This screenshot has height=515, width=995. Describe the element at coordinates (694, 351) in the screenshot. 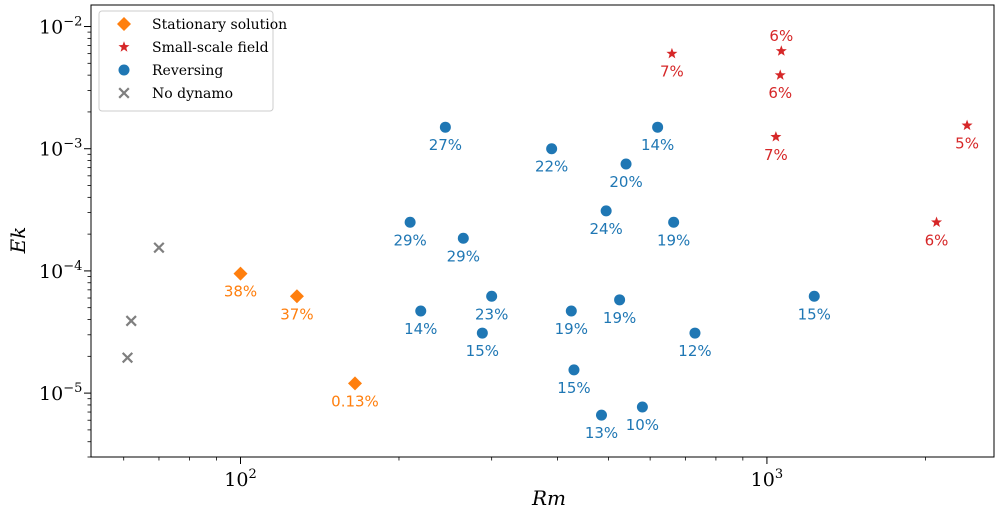

I see `data-label: 12%` at that location.